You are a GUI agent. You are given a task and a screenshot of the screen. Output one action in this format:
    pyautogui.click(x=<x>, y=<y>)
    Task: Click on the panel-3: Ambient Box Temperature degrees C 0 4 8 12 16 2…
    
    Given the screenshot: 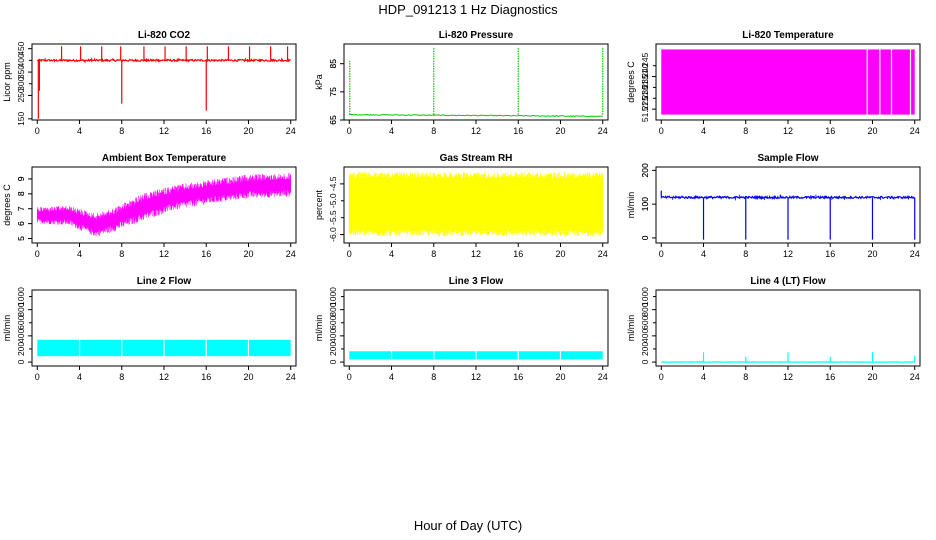 What is the action you would take?
    pyautogui.click(x=149, y=206)
    